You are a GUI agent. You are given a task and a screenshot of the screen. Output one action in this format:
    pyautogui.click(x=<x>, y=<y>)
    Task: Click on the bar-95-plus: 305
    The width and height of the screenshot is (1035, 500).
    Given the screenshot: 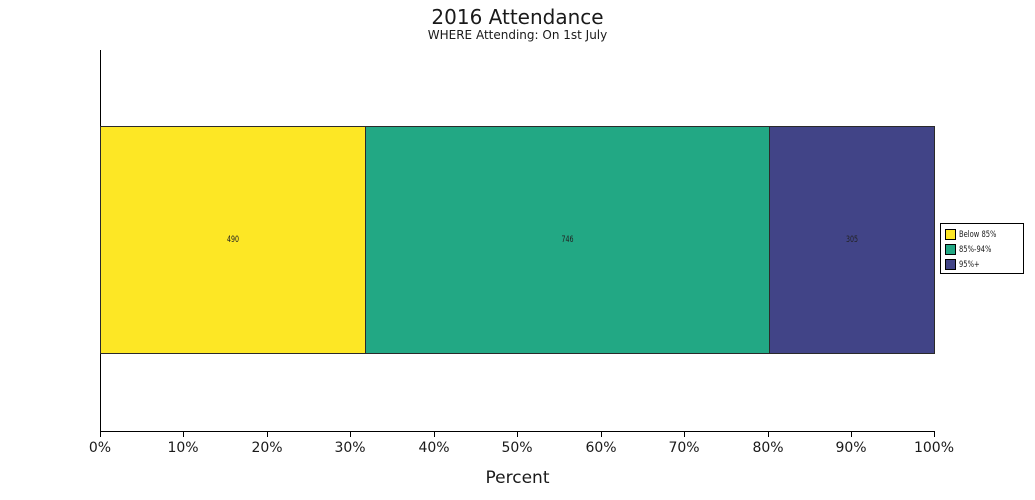 What is the action you would take?
    pyautogui.click(x=852, y=240)
    